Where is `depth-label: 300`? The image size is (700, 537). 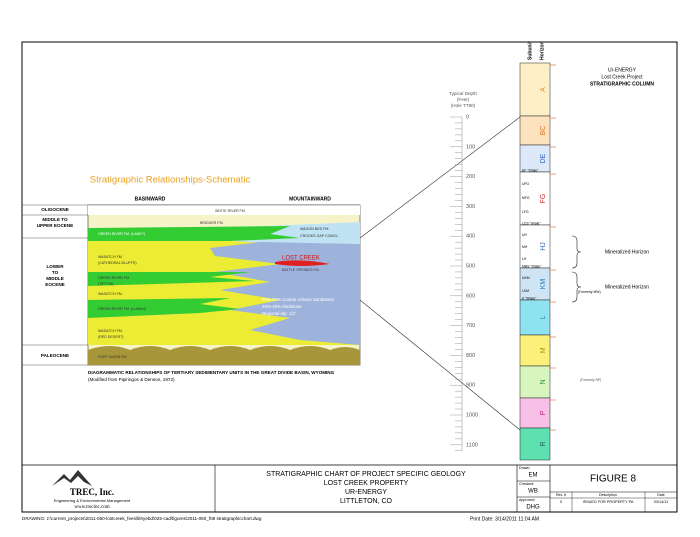 depth-label: 300 is located at coordinates (470, 207).